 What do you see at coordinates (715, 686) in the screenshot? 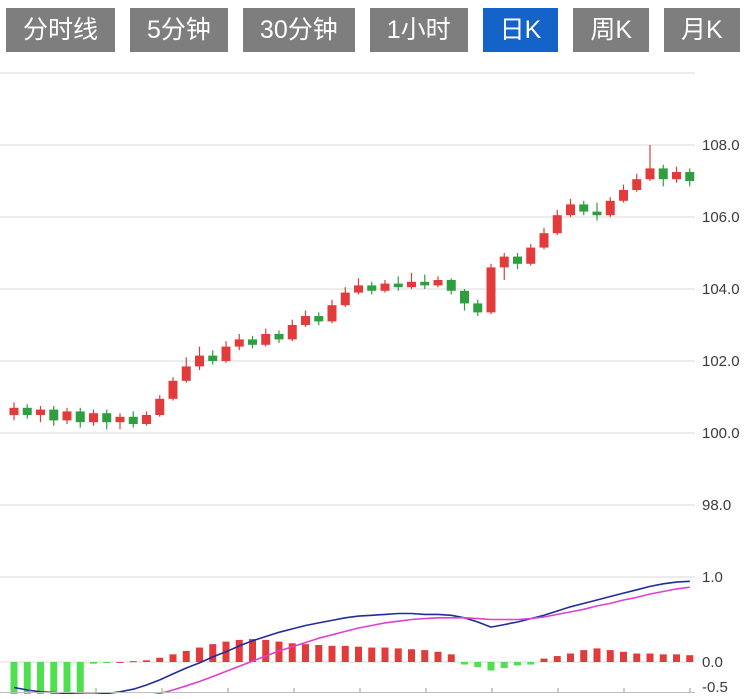
I see `svg-text: -0.5` at bounding box center [715, 686].